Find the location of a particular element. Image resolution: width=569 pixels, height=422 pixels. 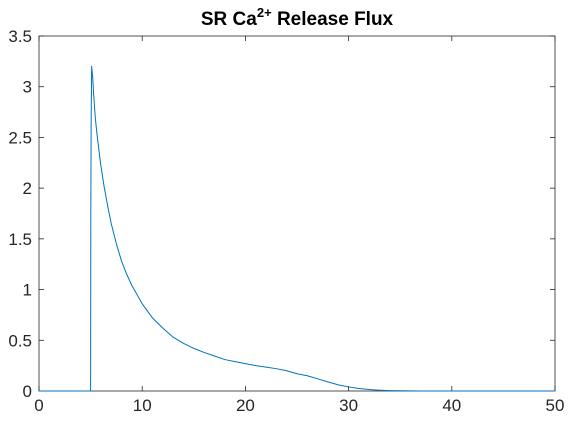

x-tick-label: 50 is located at coordinates (555, 405).